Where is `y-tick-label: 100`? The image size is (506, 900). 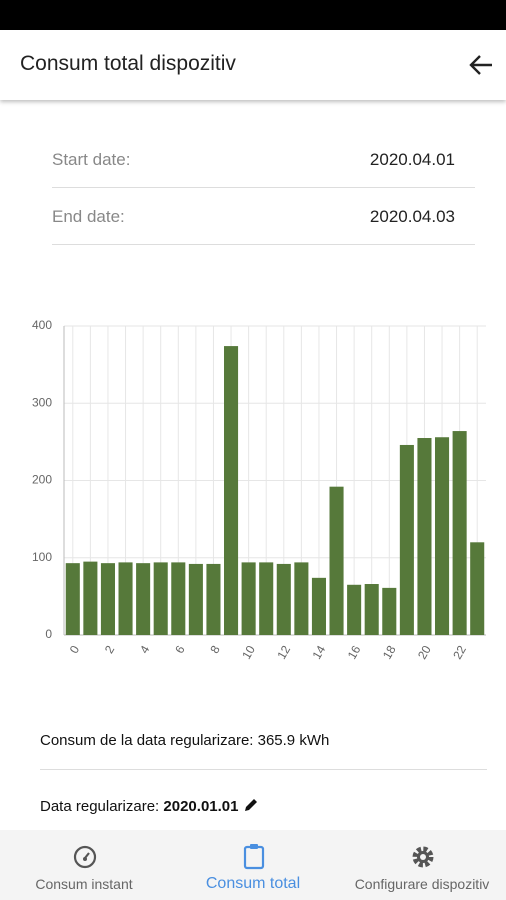
y-tick-label: 100 is located at coordinates (42, 557).